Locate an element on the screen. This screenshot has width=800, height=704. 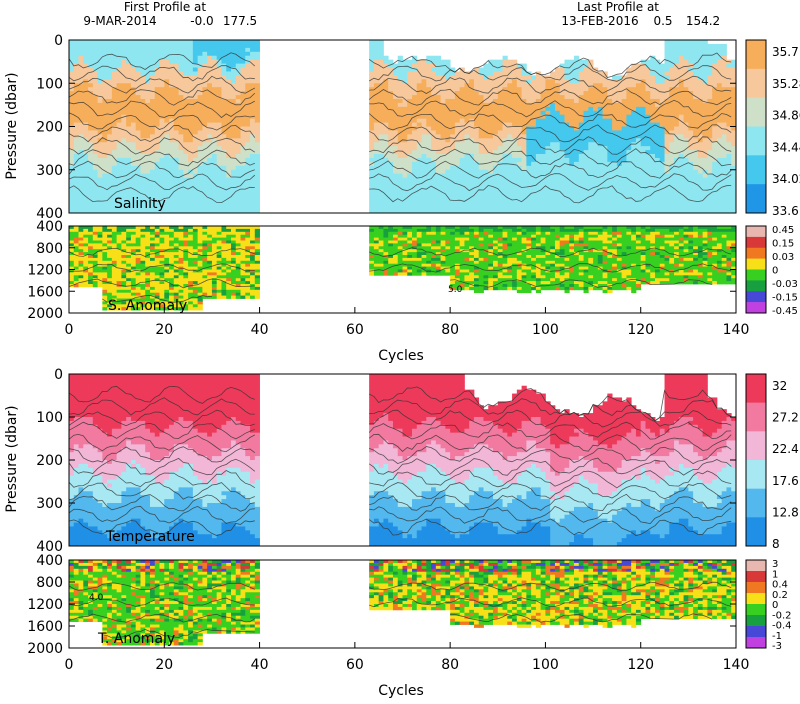
salinity-panel-title: Salinity is located at coordinates (140, 204).